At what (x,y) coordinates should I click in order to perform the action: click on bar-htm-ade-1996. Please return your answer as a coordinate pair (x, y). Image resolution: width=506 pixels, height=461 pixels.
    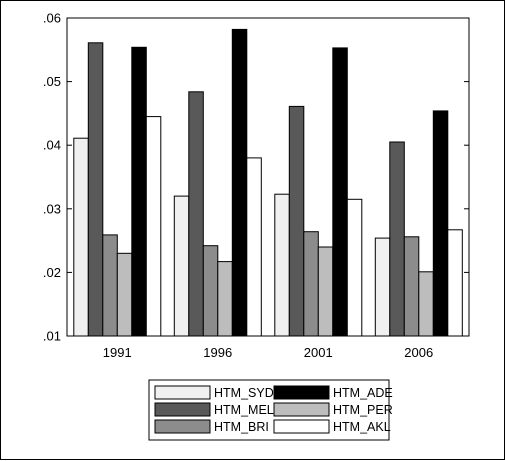
    Looking at the image, I should click on (239, 182).